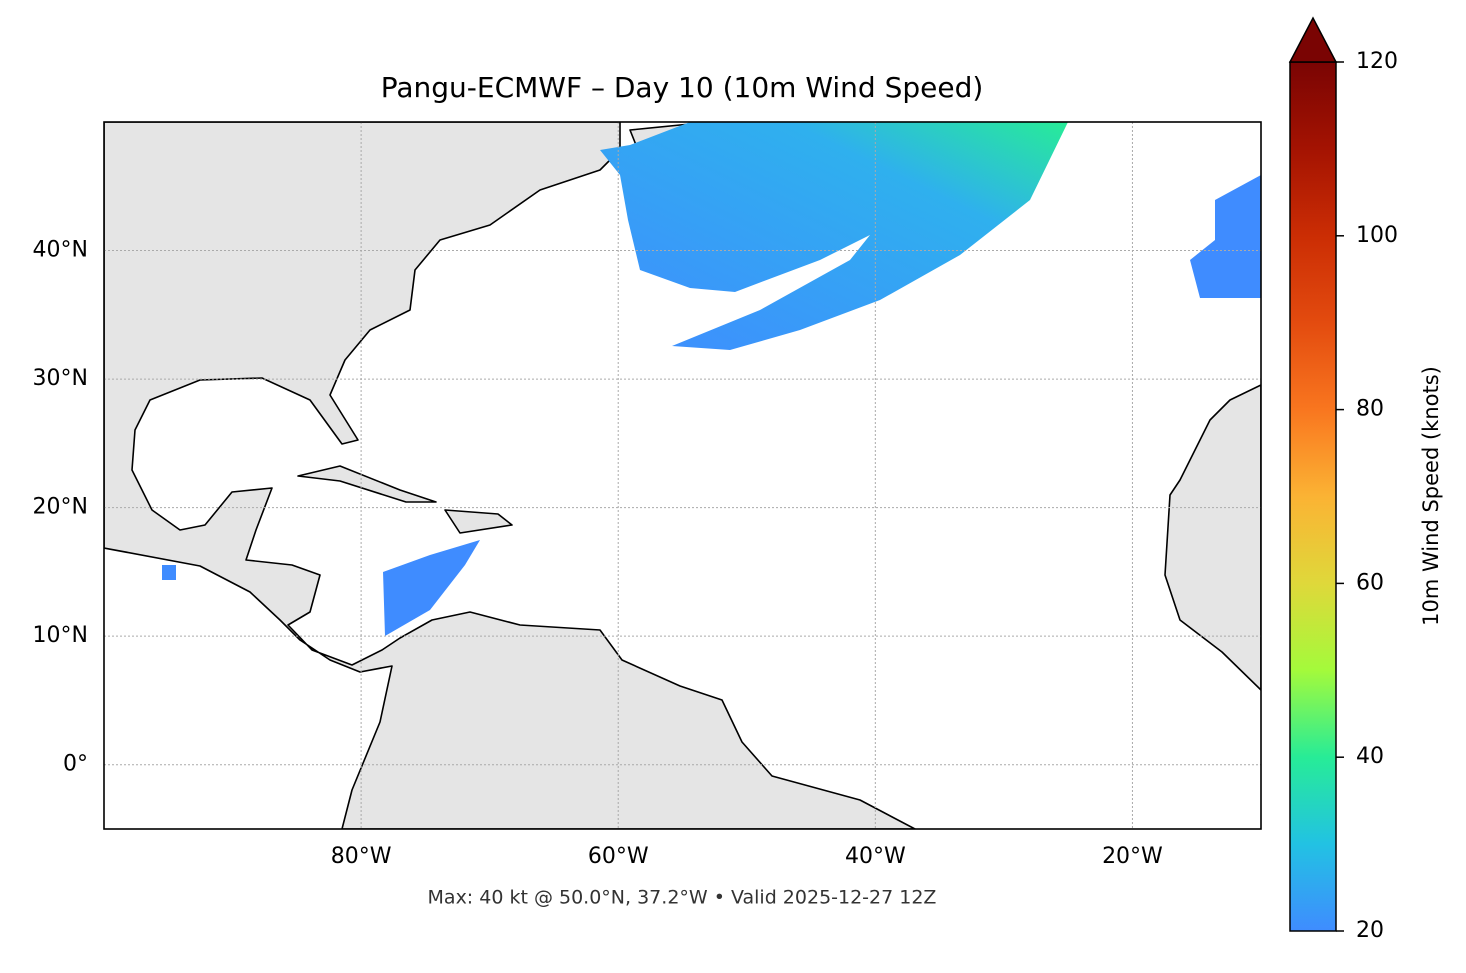 This screenshot has width=1466, height=973. What do you see at coordinates (60, 507) in the screenshot?
I see `y-tick-label: 20°N` at bounding box center [60, 507].